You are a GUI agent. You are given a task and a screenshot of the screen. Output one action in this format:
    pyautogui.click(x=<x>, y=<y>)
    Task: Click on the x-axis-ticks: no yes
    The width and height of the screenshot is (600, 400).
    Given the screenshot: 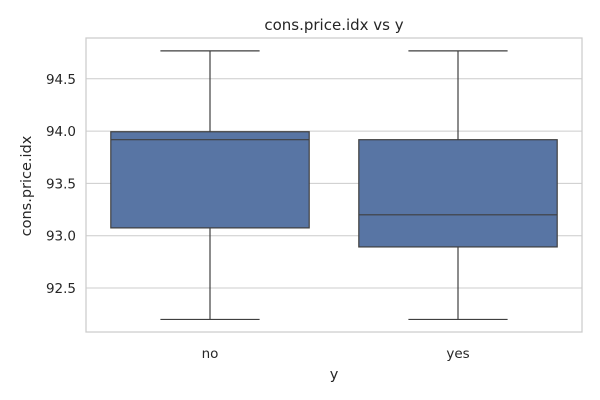 What is the action you would take?
    pyautogui.click(x=336, y=354)
    